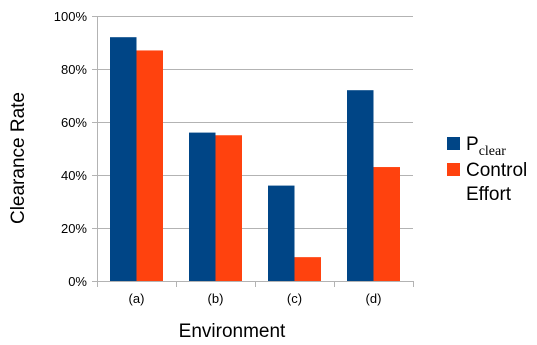 The height and width of the screenshot is (345, 537). I want to click on legend-label-control-effort-line1: Control, so click(496, 170).